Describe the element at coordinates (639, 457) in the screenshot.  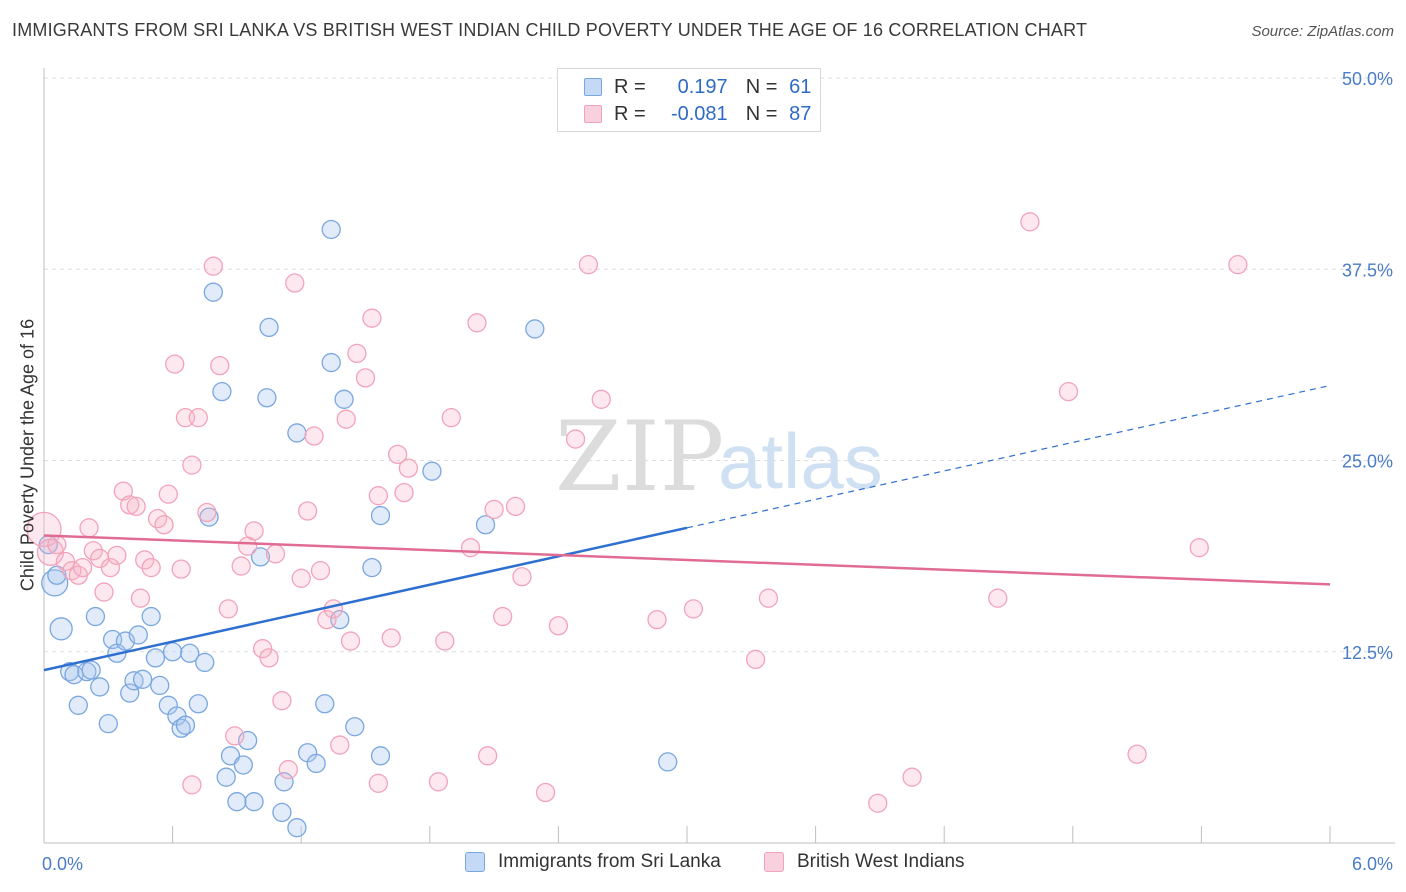
I see `watermark-zip: ZIP` at that location.